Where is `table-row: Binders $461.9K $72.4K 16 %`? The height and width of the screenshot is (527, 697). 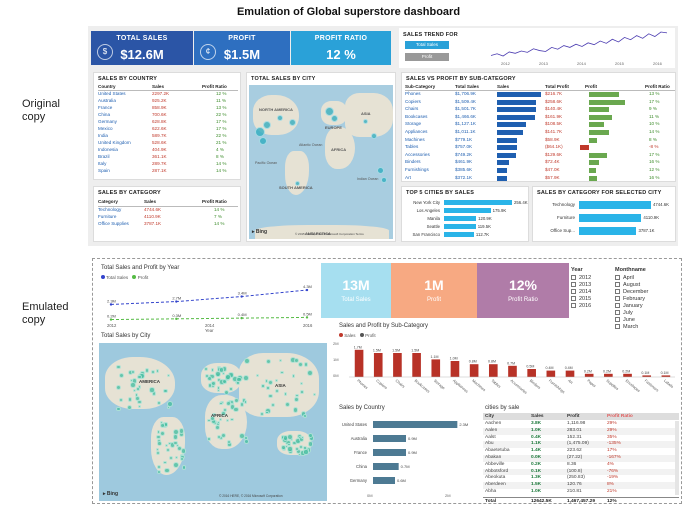 table-row: Binders $461.9K $72.4K 16 % is located at coordinates (540, 163).